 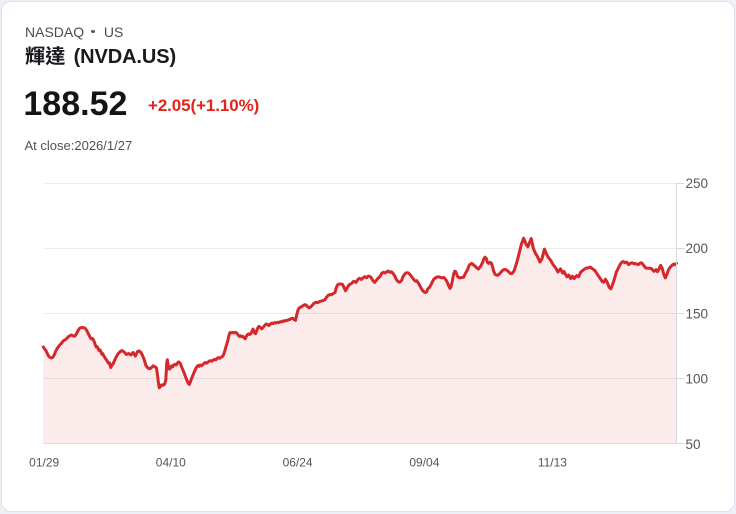 I want to click on svg-text: 06/24, so click(x=298, y=463).